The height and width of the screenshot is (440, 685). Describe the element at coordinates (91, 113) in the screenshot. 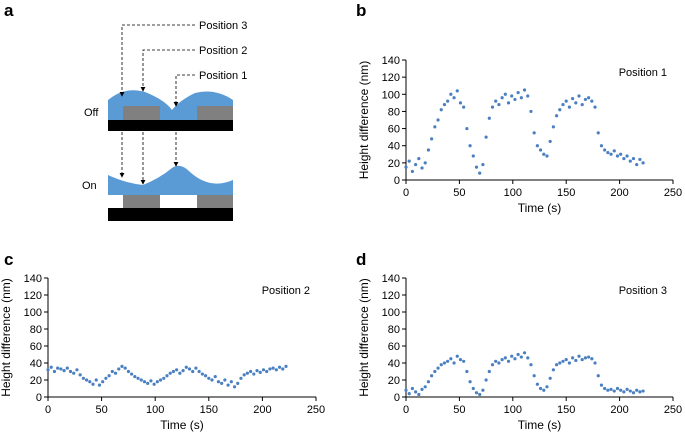

I see `state-label: Off` at that location.